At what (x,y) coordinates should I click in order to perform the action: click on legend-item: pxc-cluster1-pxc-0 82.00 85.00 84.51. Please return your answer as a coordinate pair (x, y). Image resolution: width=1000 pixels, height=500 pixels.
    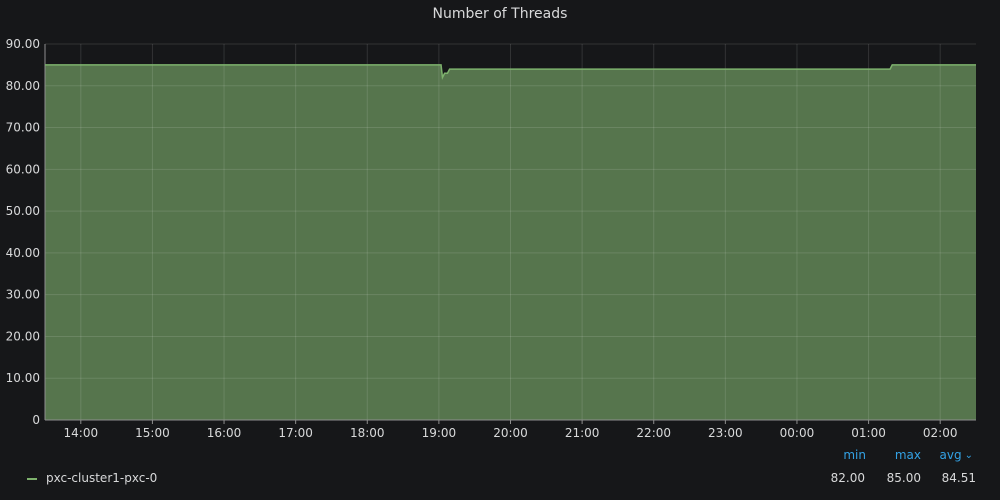
    Looking at the image, I should click on (500, 479).